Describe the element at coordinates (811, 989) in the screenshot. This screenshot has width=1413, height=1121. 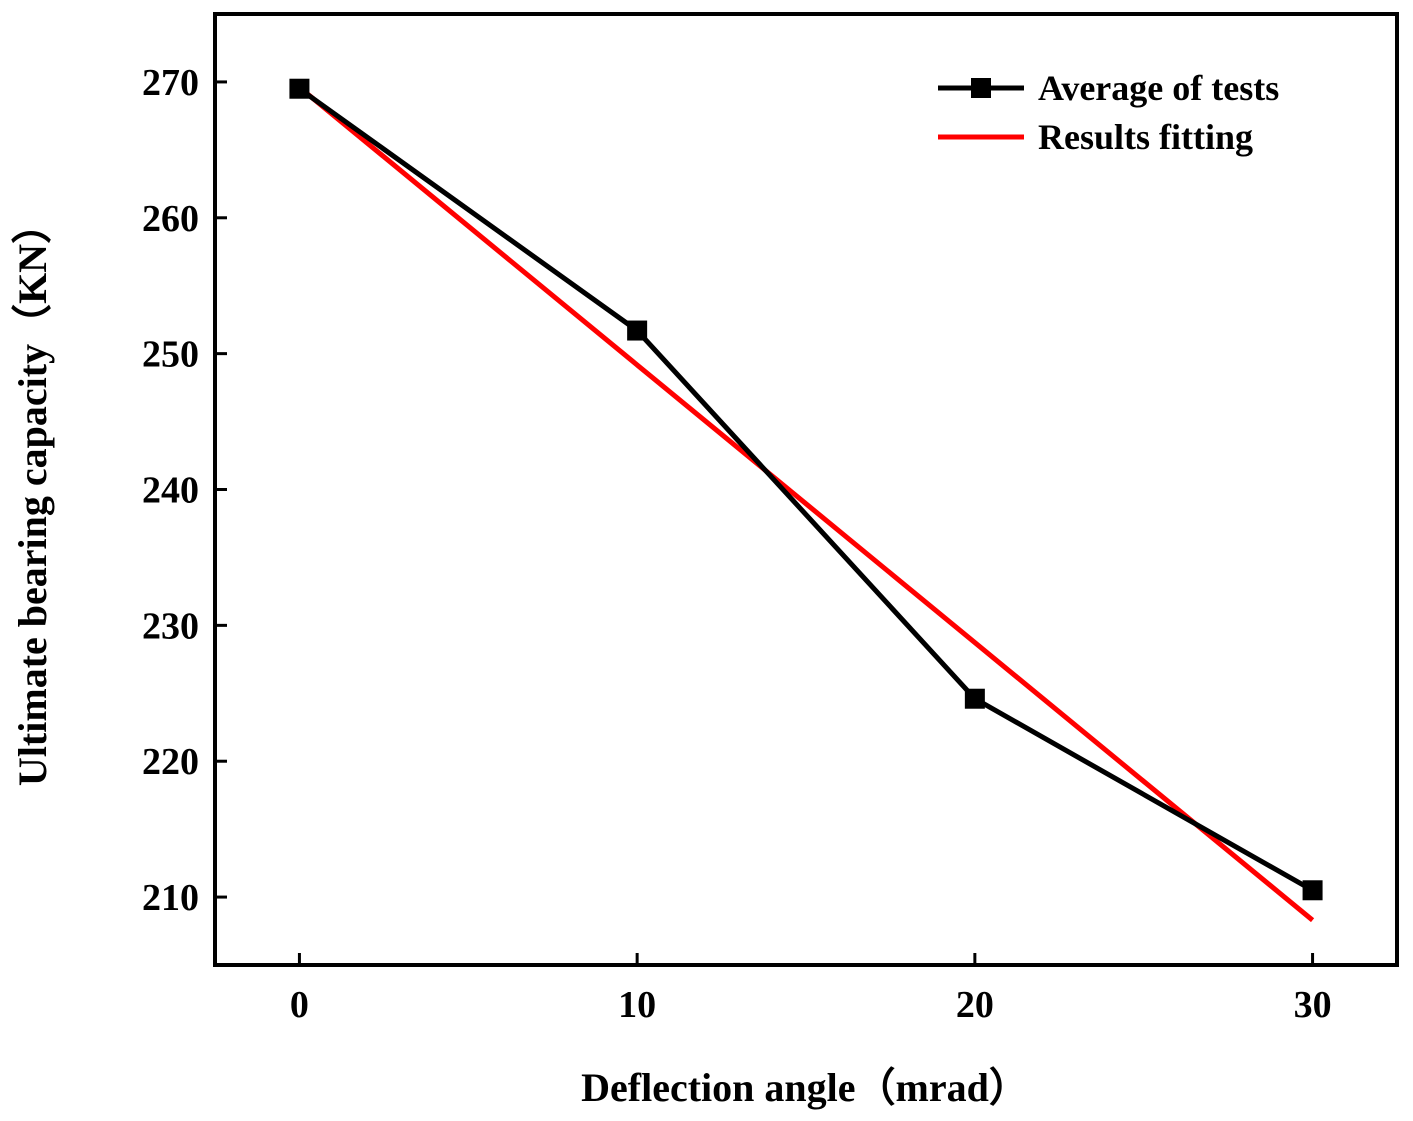
I see `x-axis-ticks: 0 10 20 30` at that location.